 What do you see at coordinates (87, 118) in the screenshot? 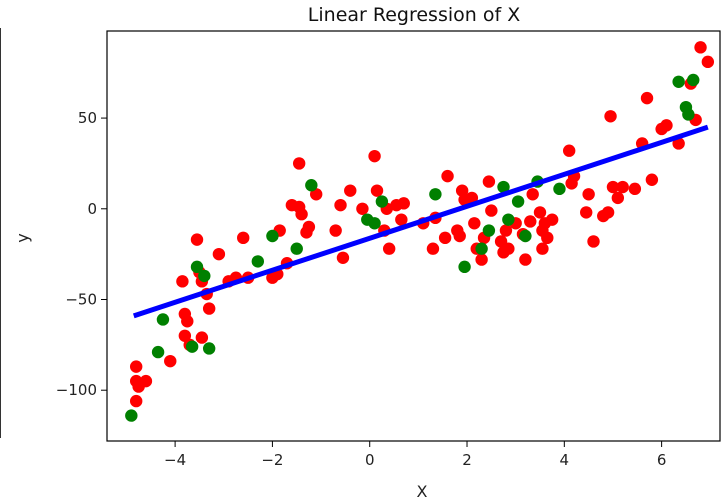
I see `y-tick-label: 50` at bounding box center [87, 118].